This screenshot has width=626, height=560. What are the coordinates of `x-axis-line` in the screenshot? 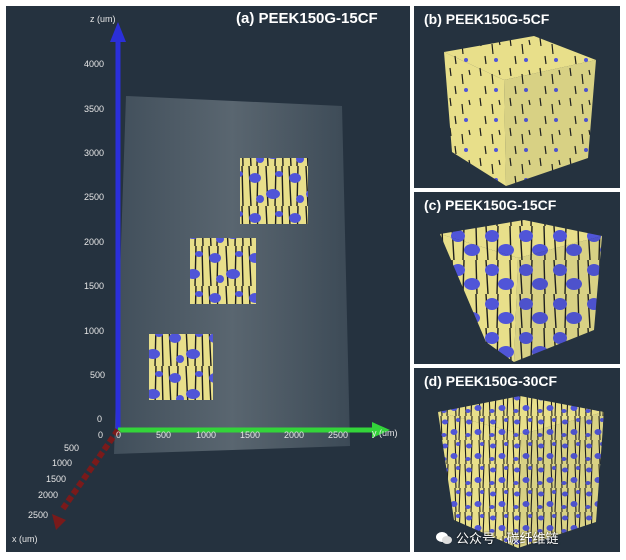 It's located at (90, 470).